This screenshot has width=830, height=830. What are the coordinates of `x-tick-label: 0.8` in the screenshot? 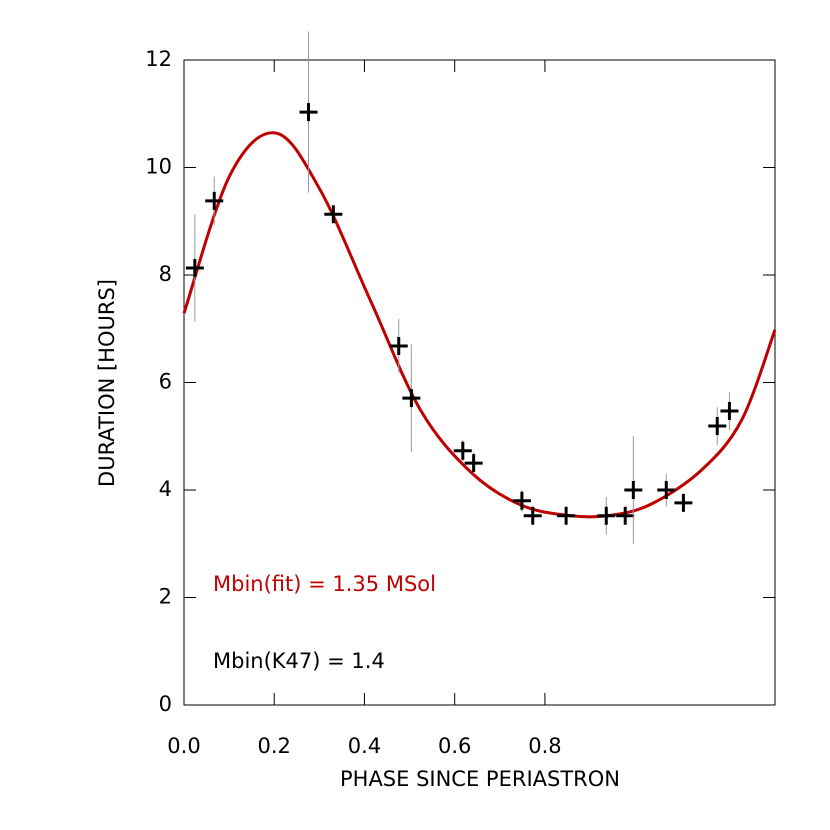 It's located at (544, 746).